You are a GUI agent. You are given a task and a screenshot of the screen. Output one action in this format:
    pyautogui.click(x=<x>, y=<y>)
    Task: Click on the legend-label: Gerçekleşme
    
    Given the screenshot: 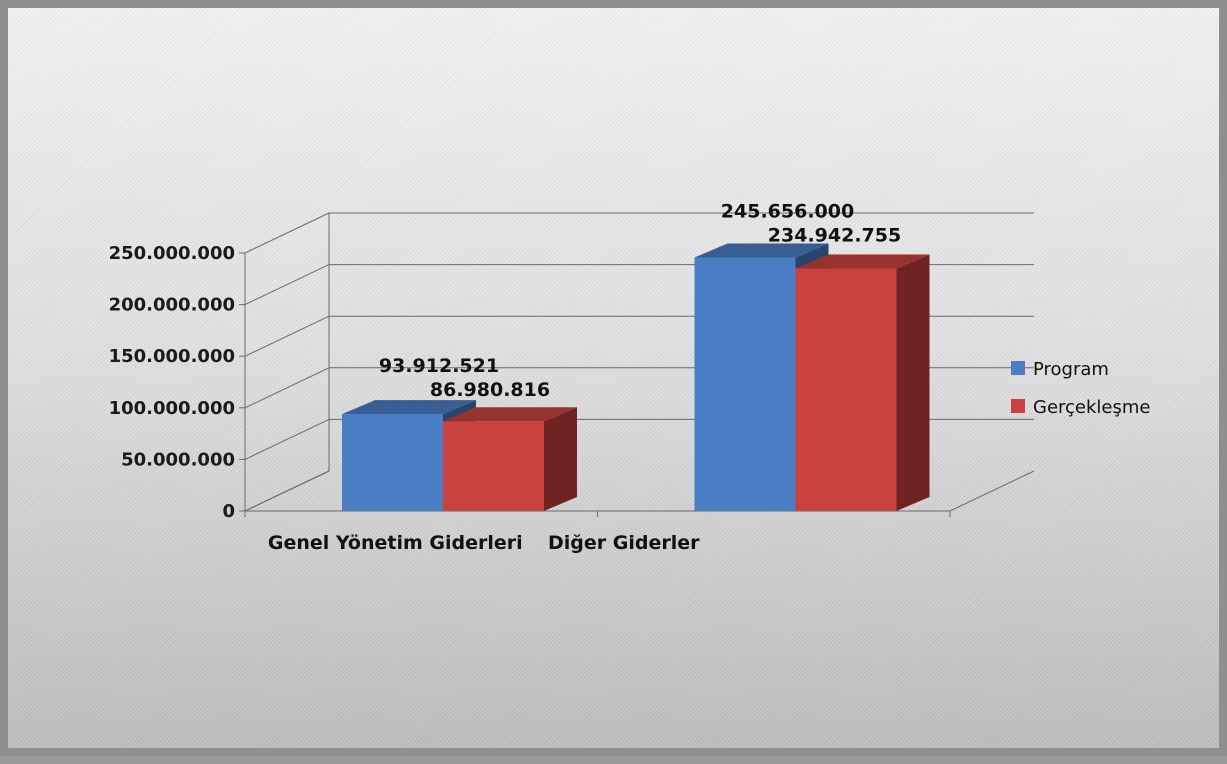 What is the action you would take?
    pyautogui.click(x=1091, y=407)
    